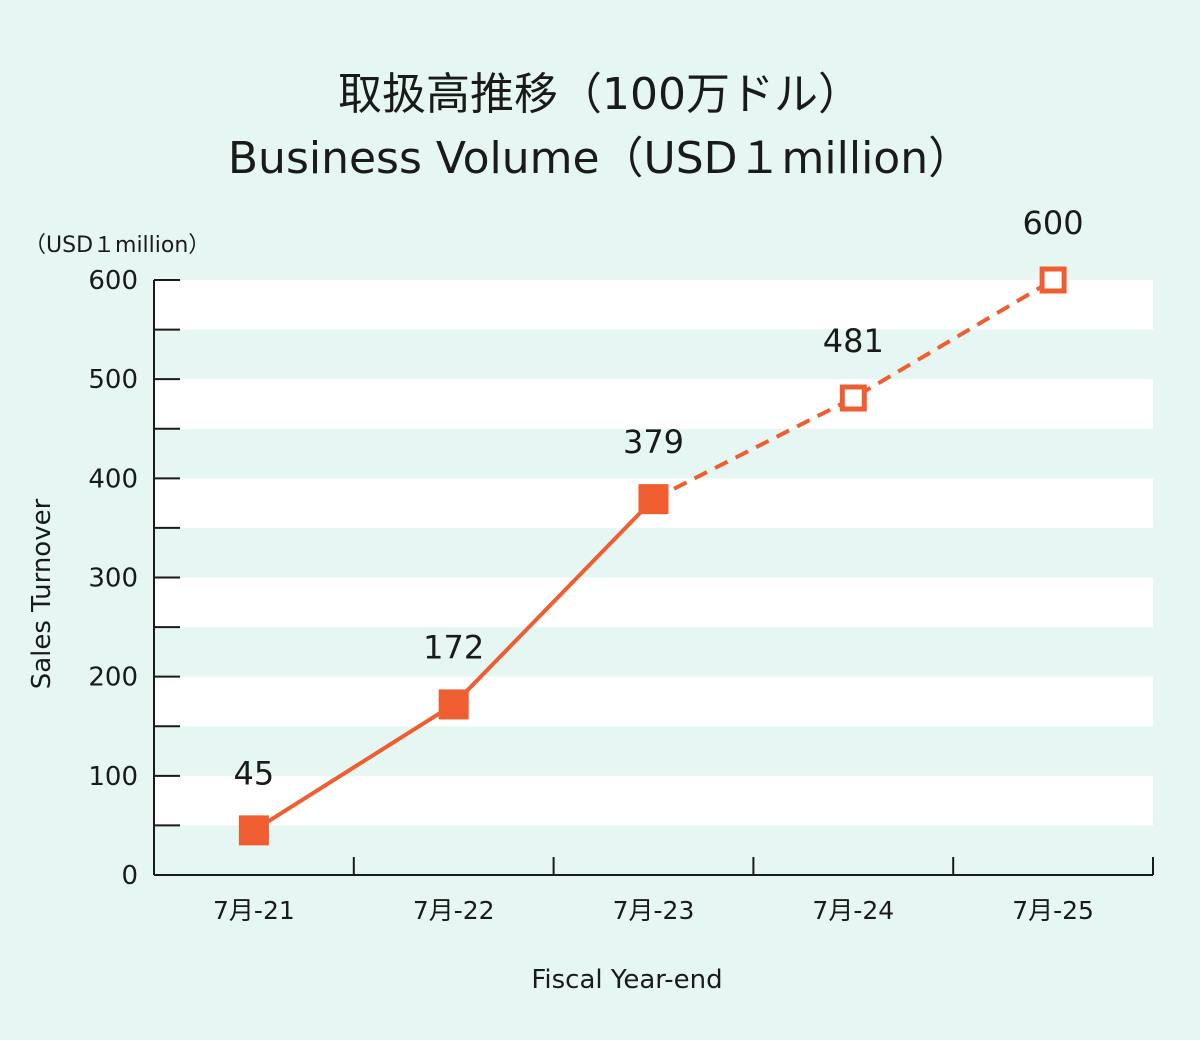 Image resolution: width=1200 pixels, height=1040 pixels. I want to click on data-label: 45, so click(254, 773).